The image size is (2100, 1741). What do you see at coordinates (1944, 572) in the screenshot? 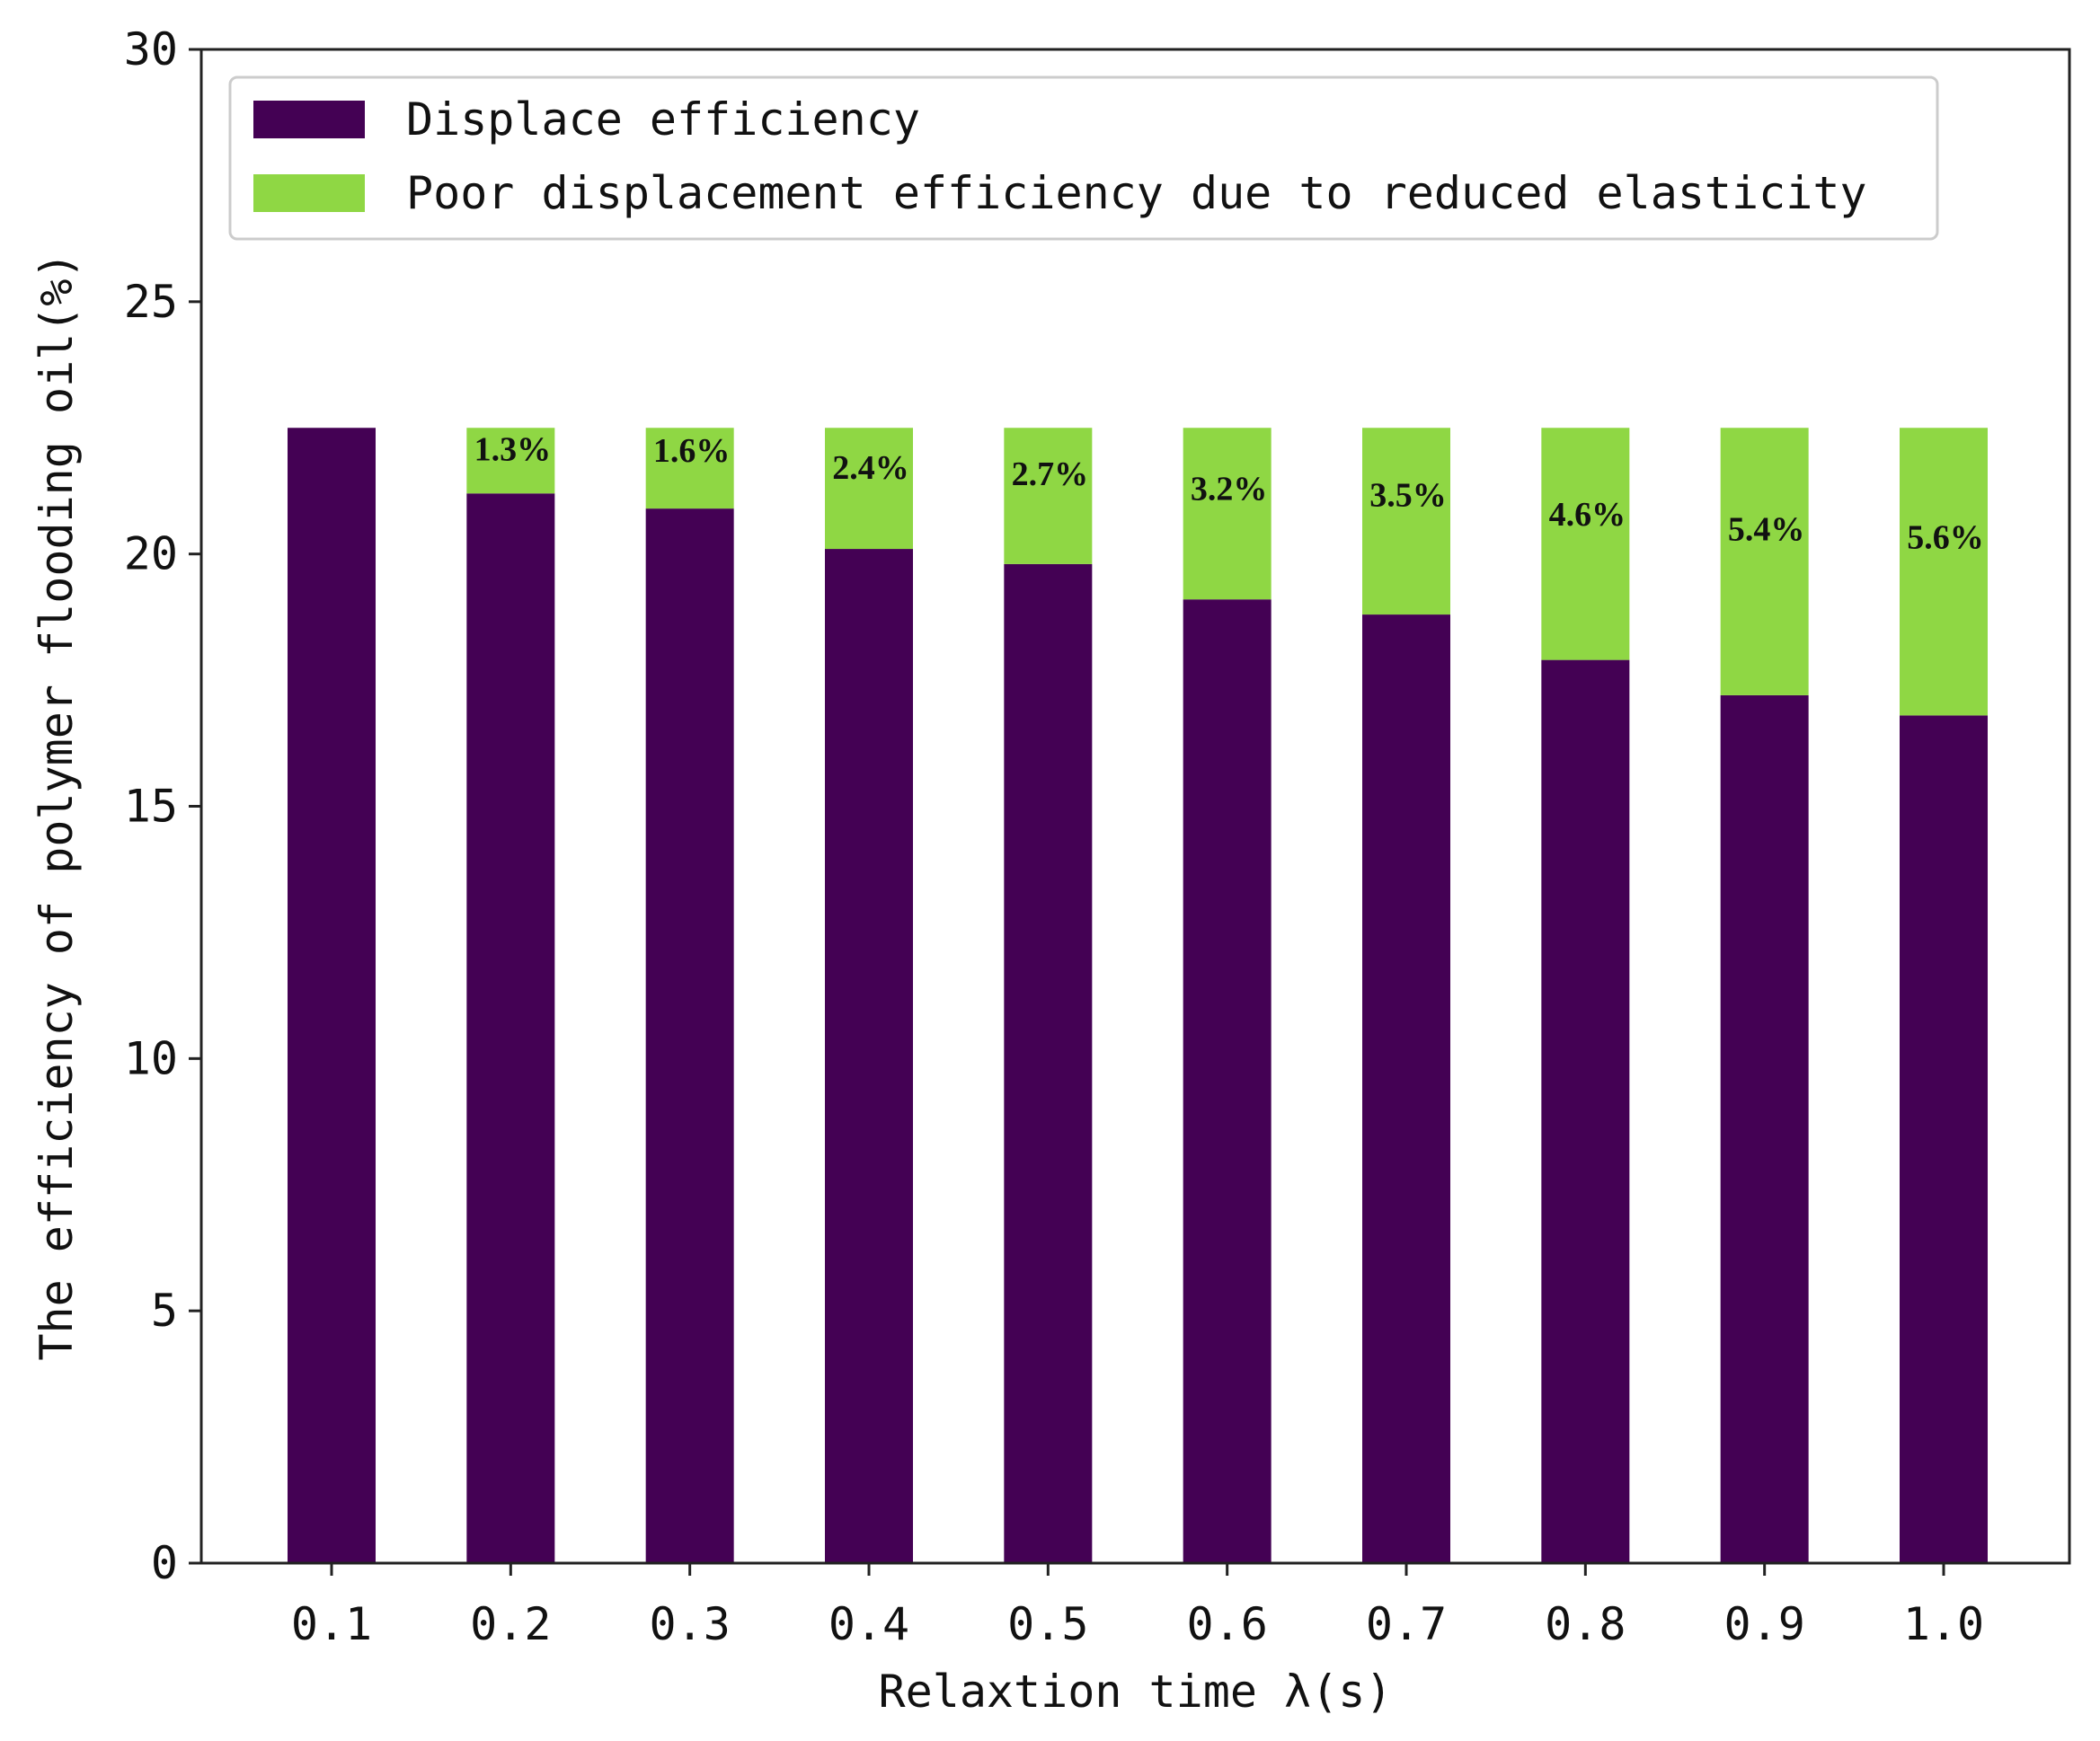
I see `bar-poor-1.0` at bounding box center [1944, 572].